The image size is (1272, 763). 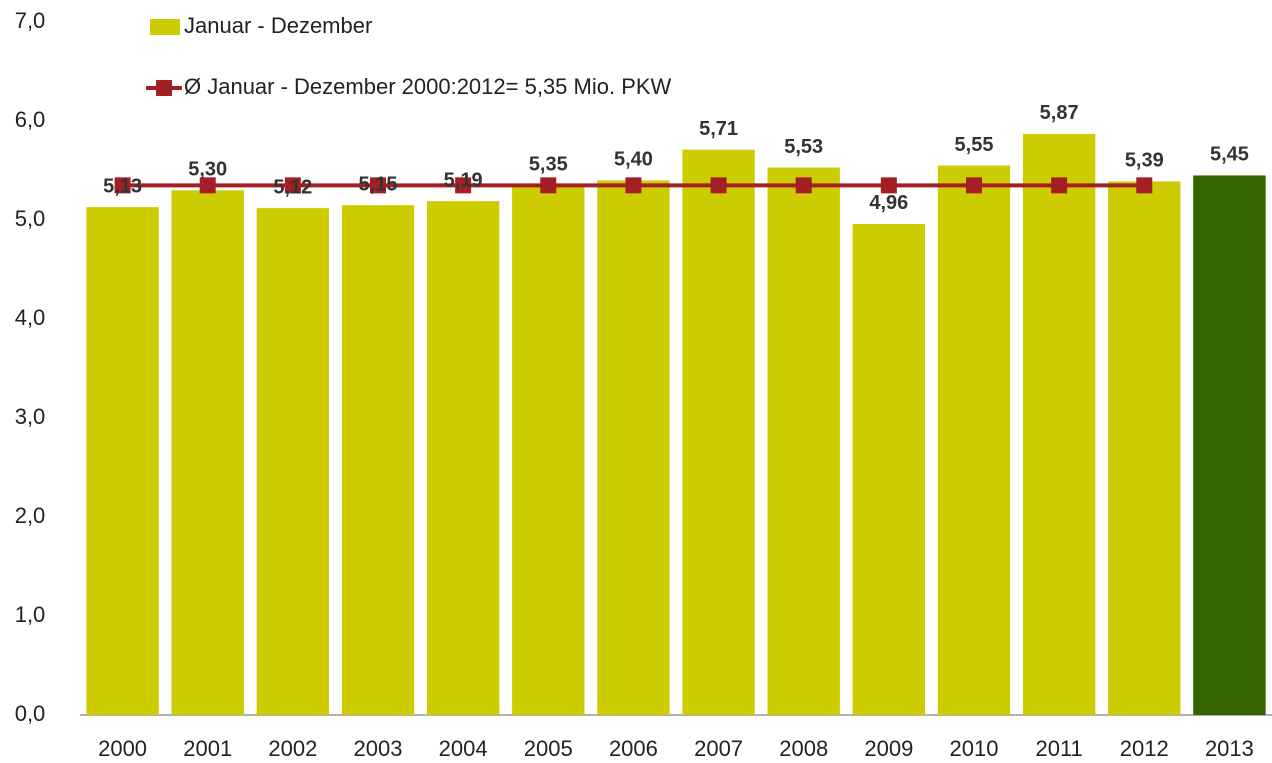 I want to click on y-tick-label: 4,0, so click(x=30, y=317).